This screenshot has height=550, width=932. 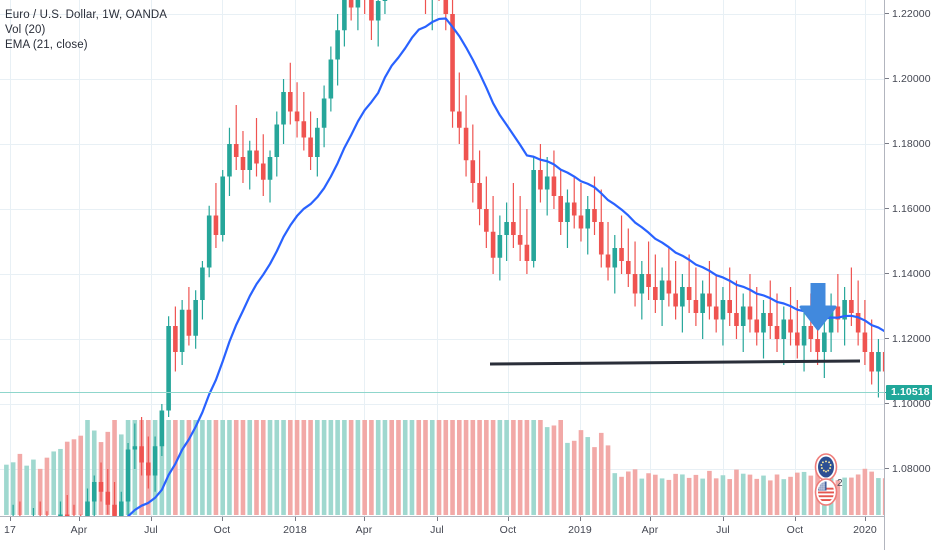 I want to click on us-flag-badge, so click(x=826, y=492).